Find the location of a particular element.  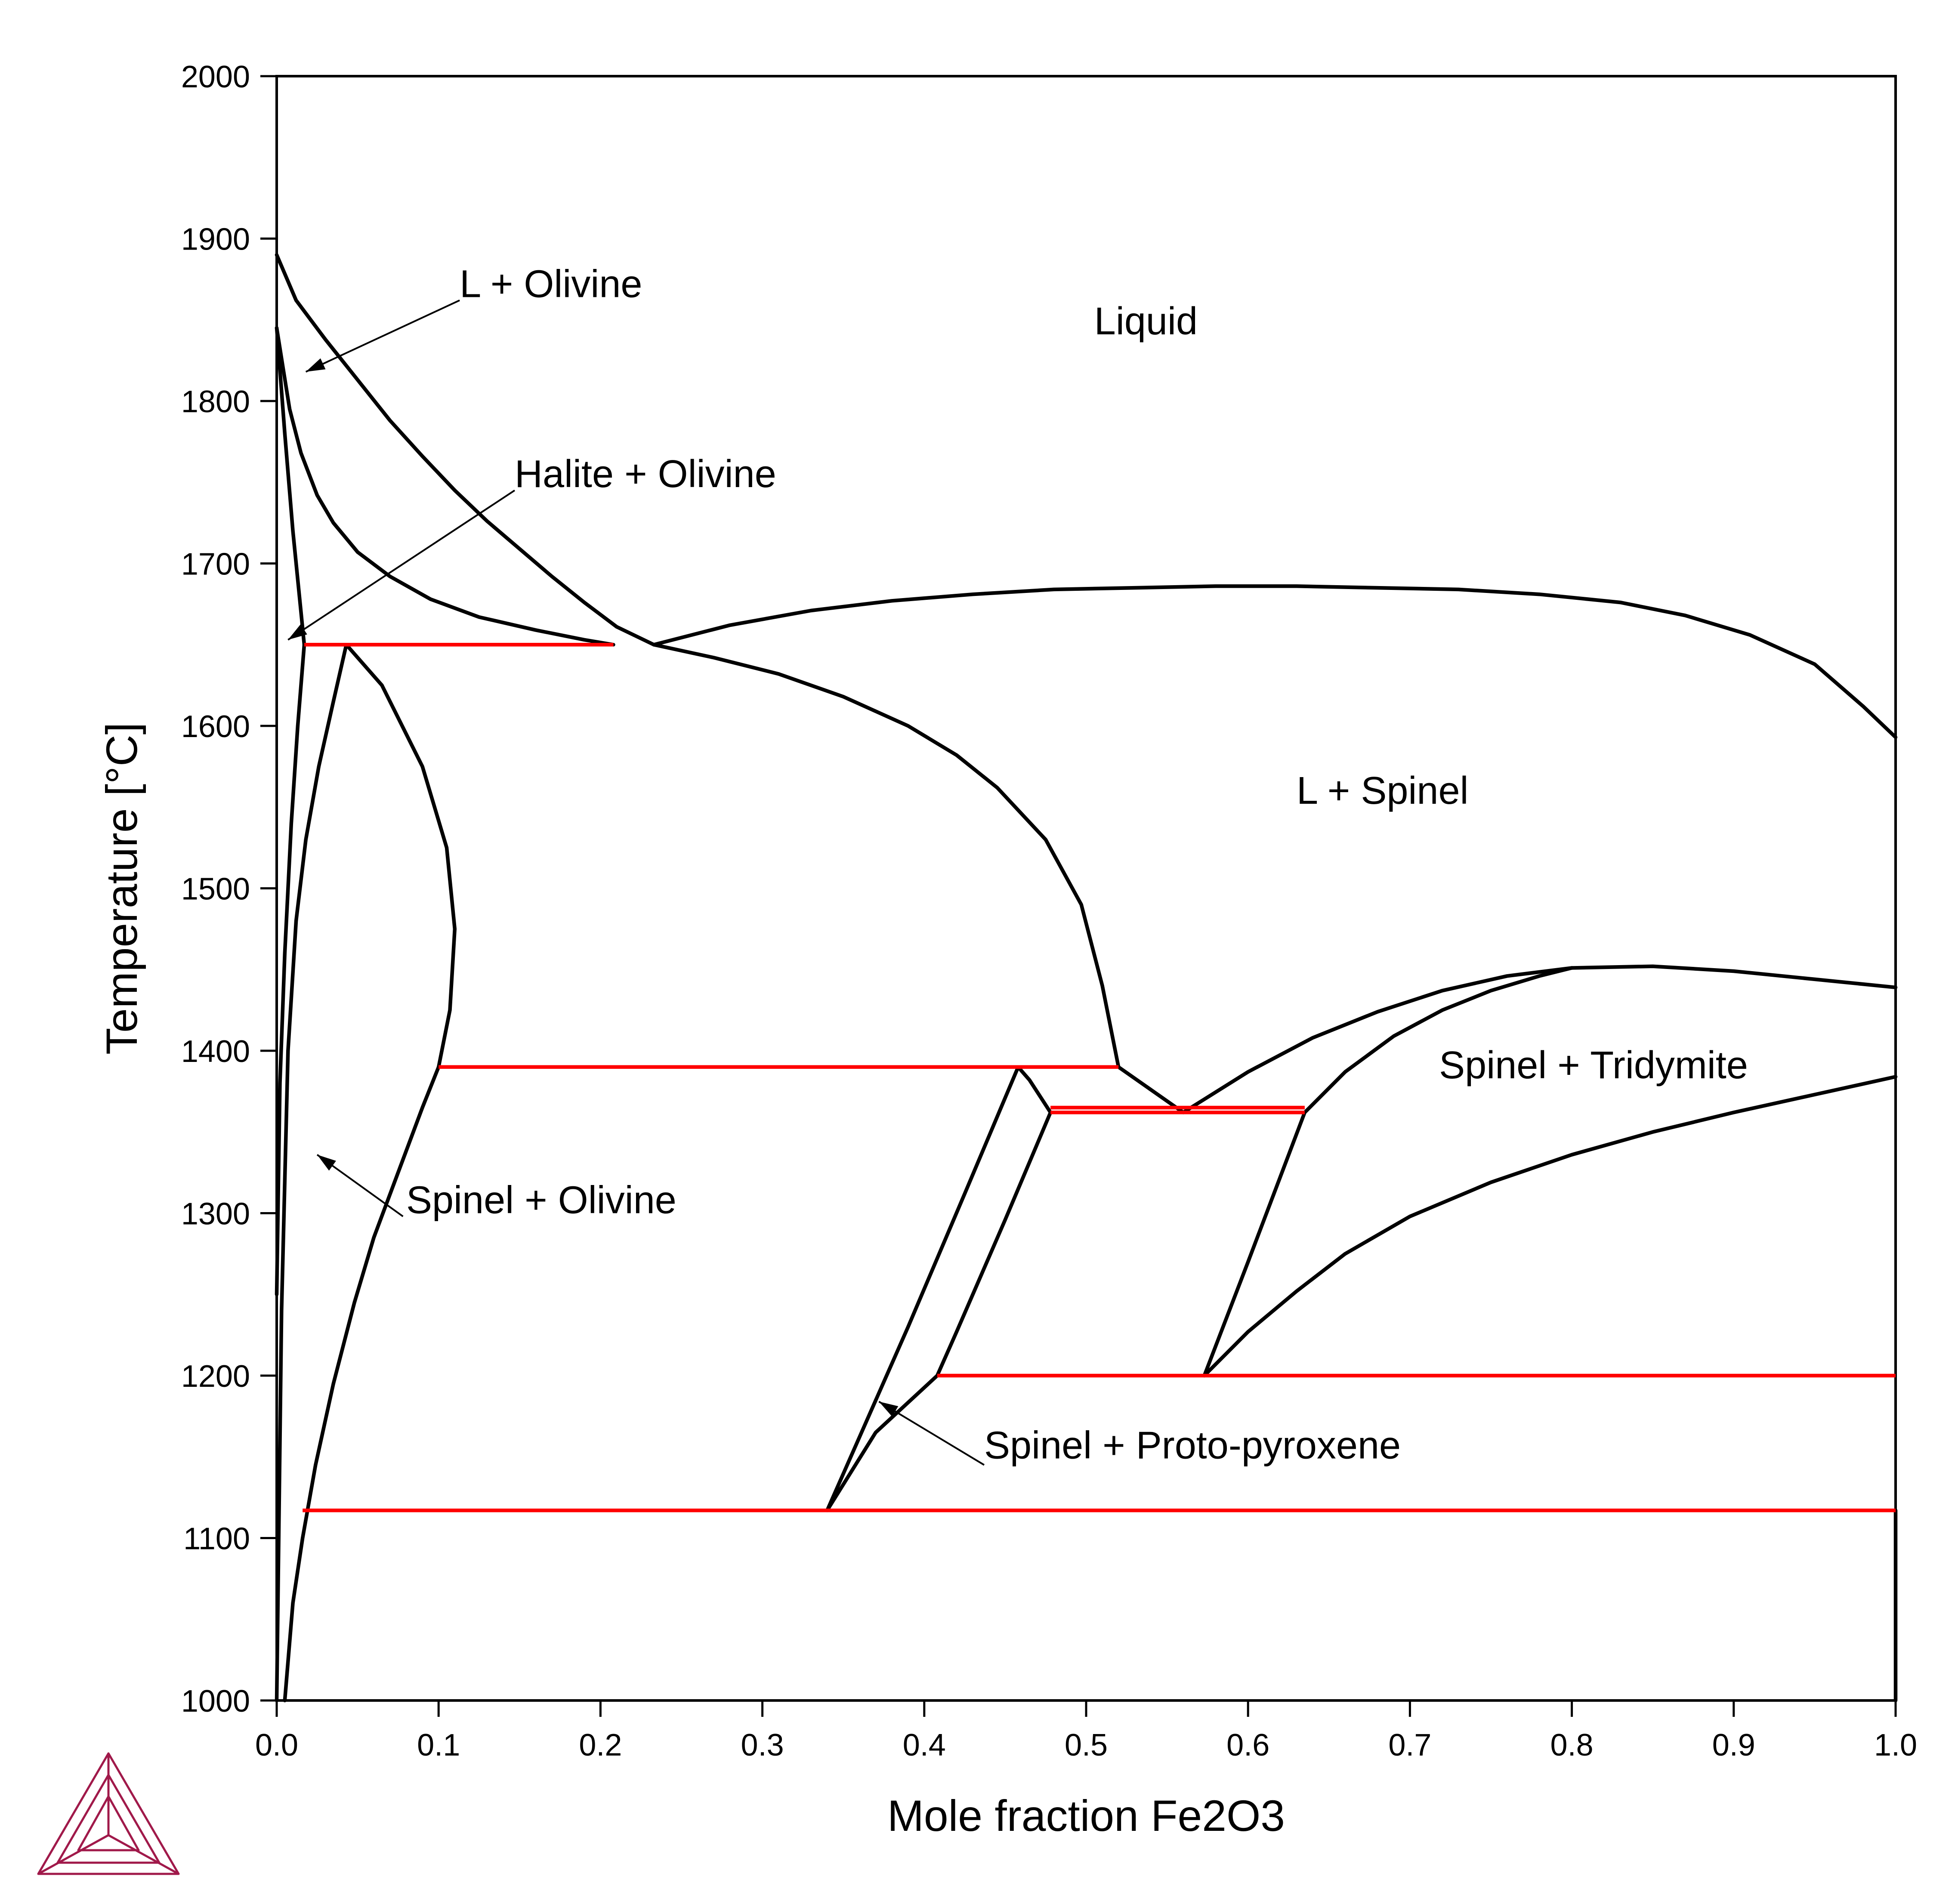

x-tick-label: 0.9 is located at coordinates (1733, 1745).